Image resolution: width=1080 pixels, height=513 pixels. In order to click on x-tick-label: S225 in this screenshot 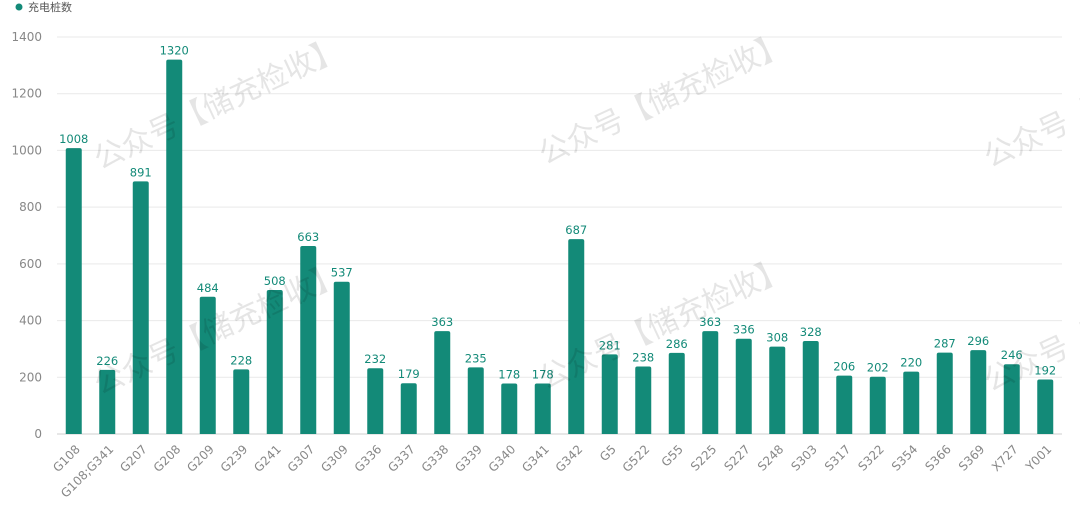, I will do `click(703, 457)`.